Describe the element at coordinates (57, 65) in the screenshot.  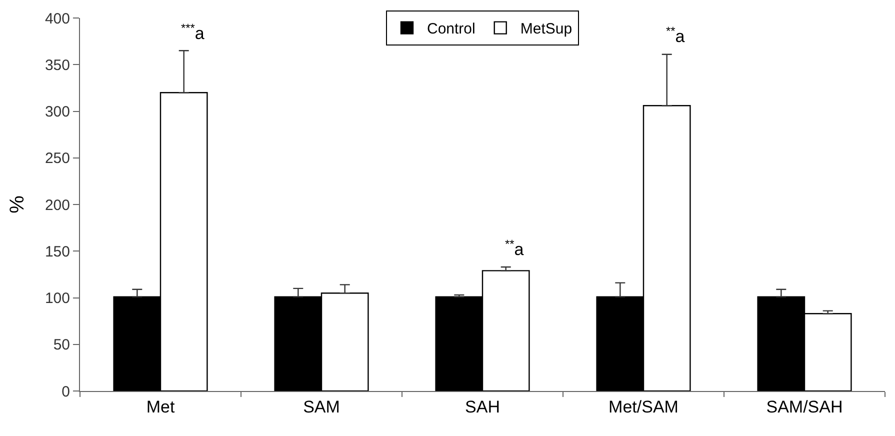
I see `y-tick-label: 350` at that location.